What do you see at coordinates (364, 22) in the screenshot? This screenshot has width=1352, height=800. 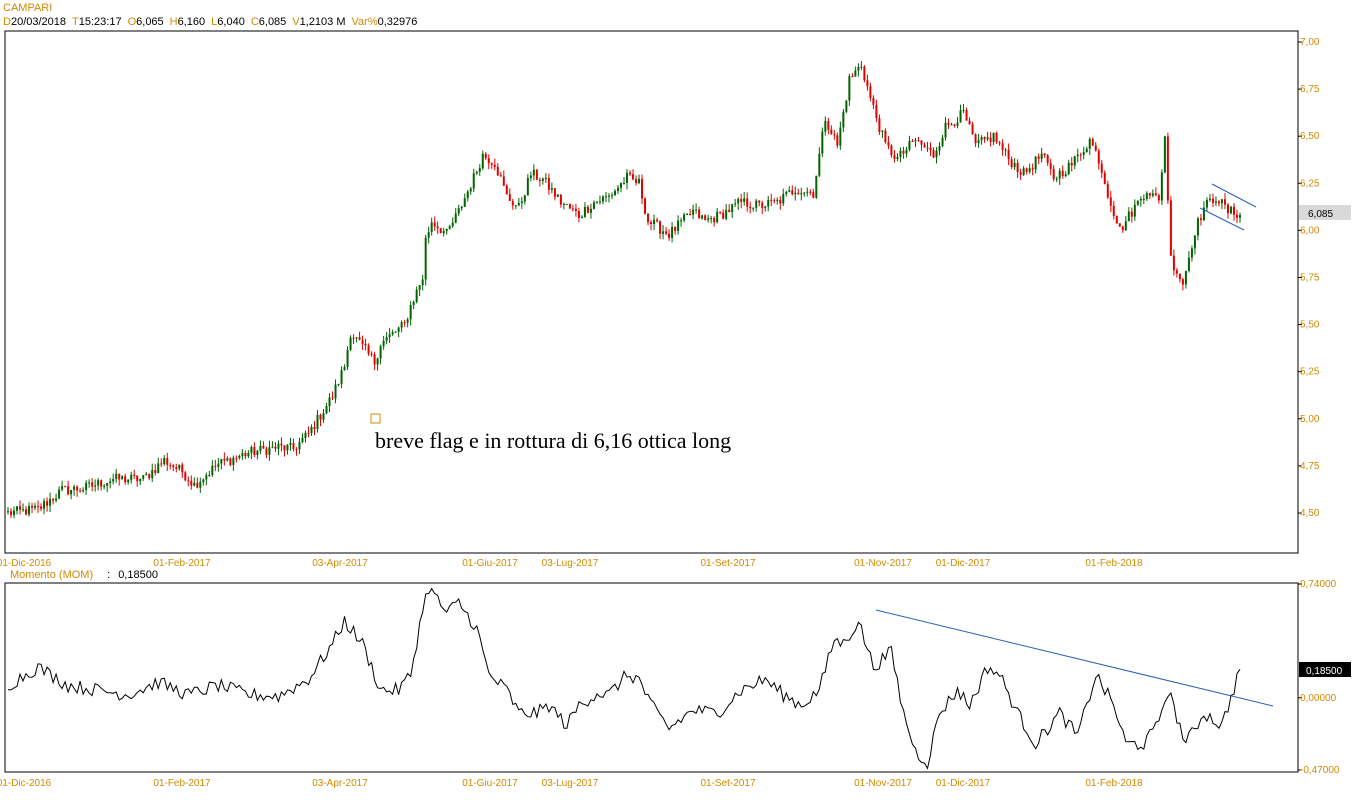 I see `ohlc-key-7: Var%` at bounding box center [364, 22].